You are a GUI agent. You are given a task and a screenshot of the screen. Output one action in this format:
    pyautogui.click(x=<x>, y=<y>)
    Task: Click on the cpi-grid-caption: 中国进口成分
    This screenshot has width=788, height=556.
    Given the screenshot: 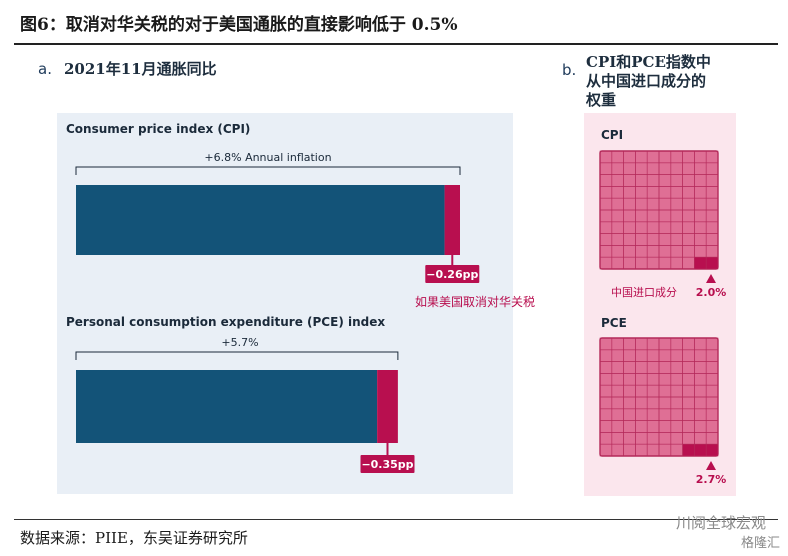 What is the action you would take?
    pyautogui.click(x=644, y=292)
    